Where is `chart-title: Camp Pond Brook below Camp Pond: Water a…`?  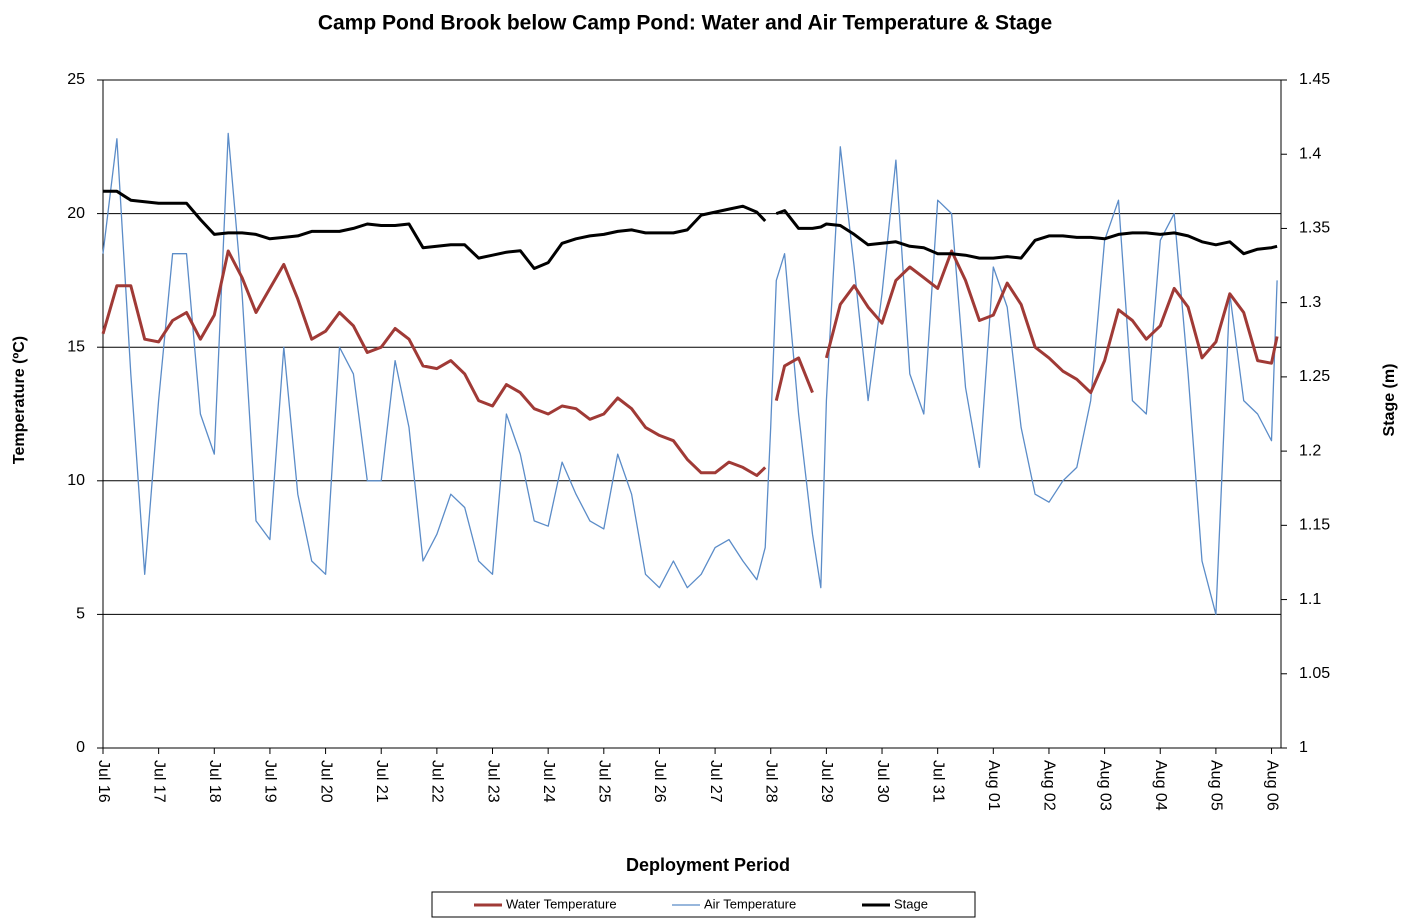 chart-title: Camp Pond Brook below Camp Pond: Water a… is located at coordinates (685, 23).